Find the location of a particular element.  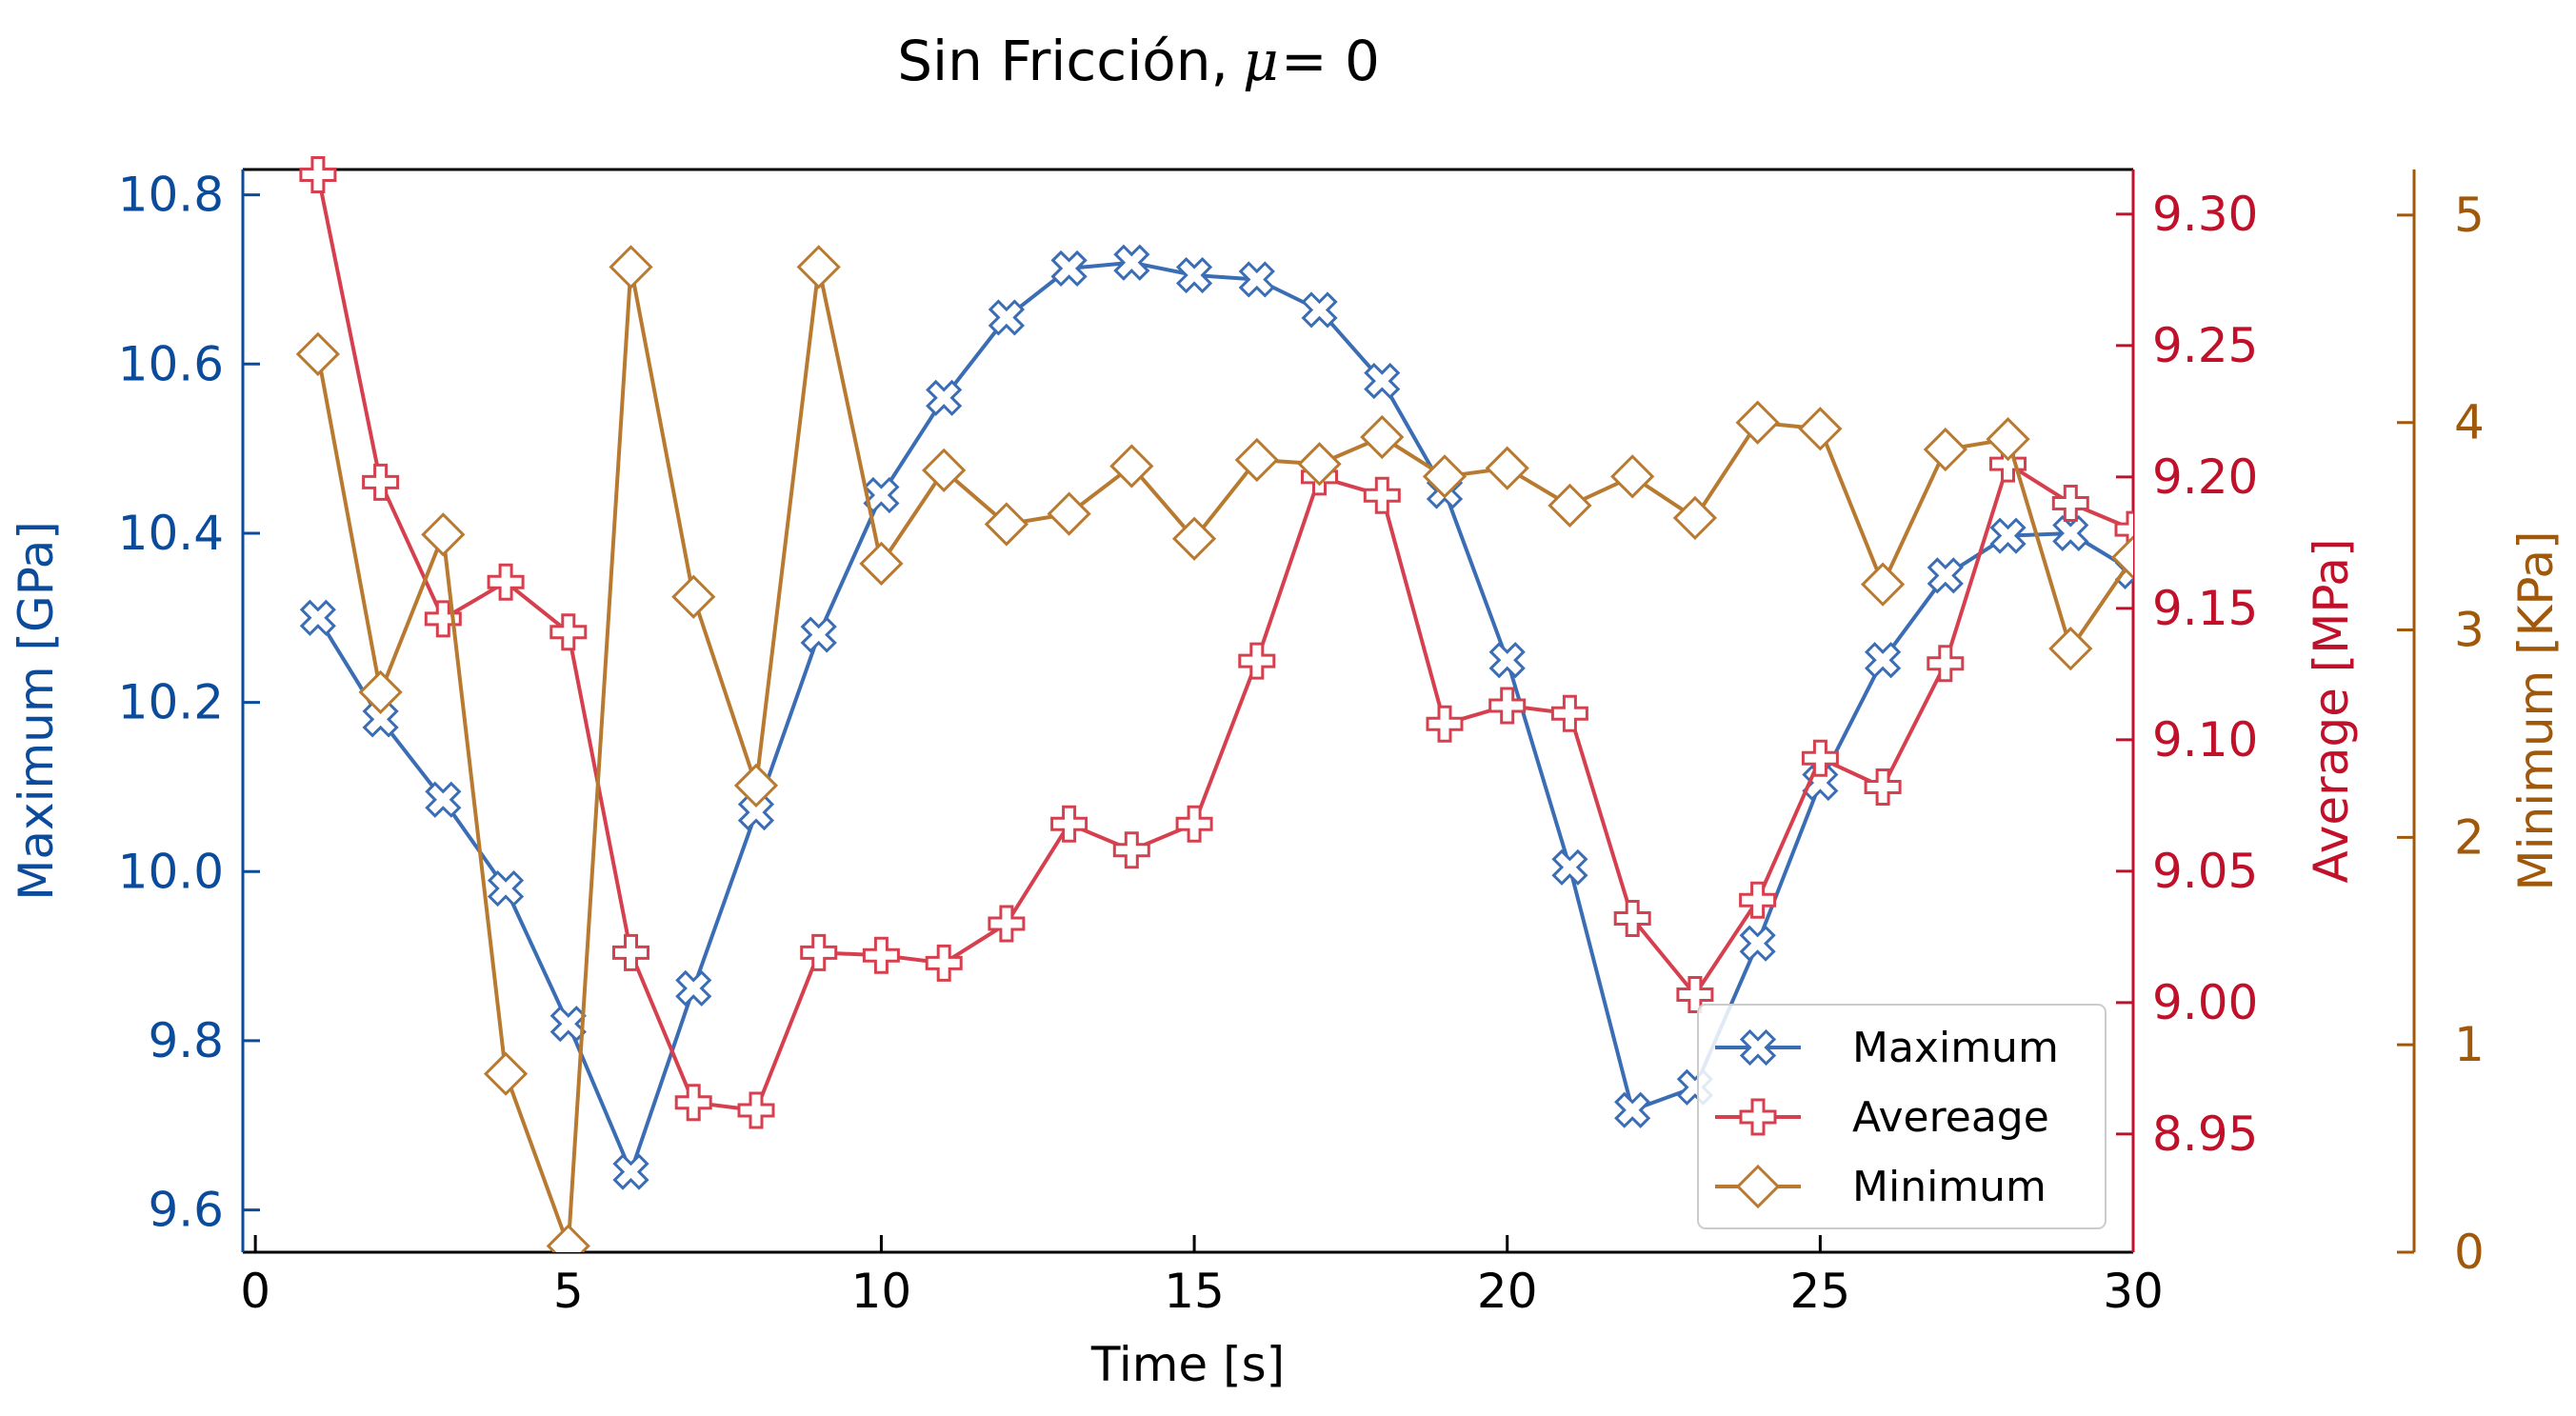

legend-item-average: Avereage is located at coordinates (1882, 1117).